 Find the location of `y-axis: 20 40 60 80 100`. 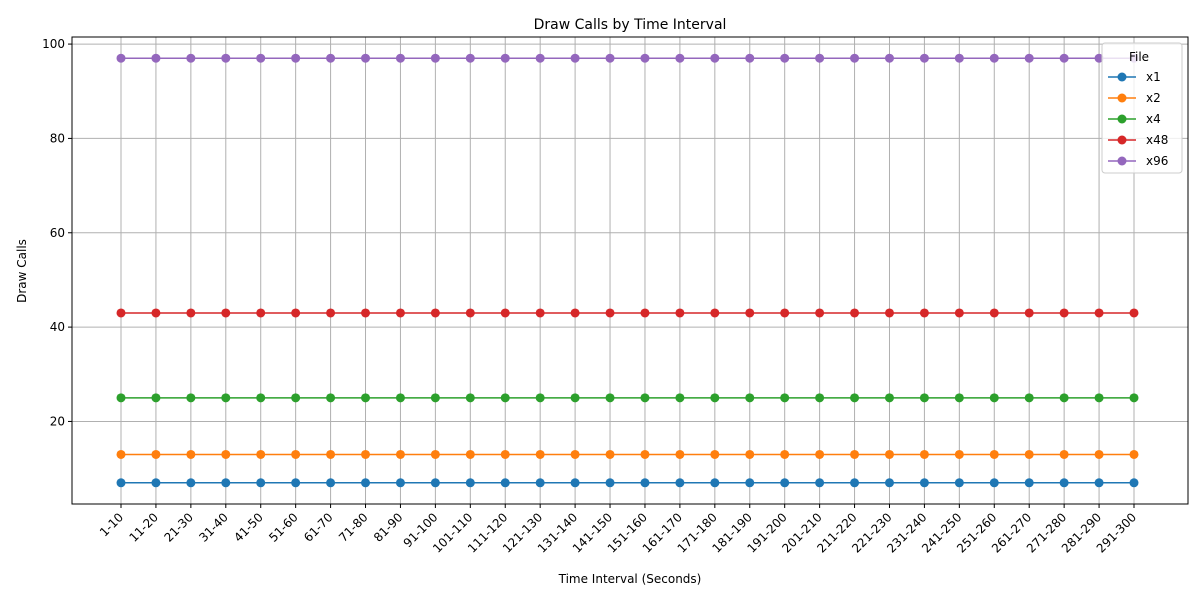

y-axis: 20 40 60 80 100 is located at coordinates (57, 232).